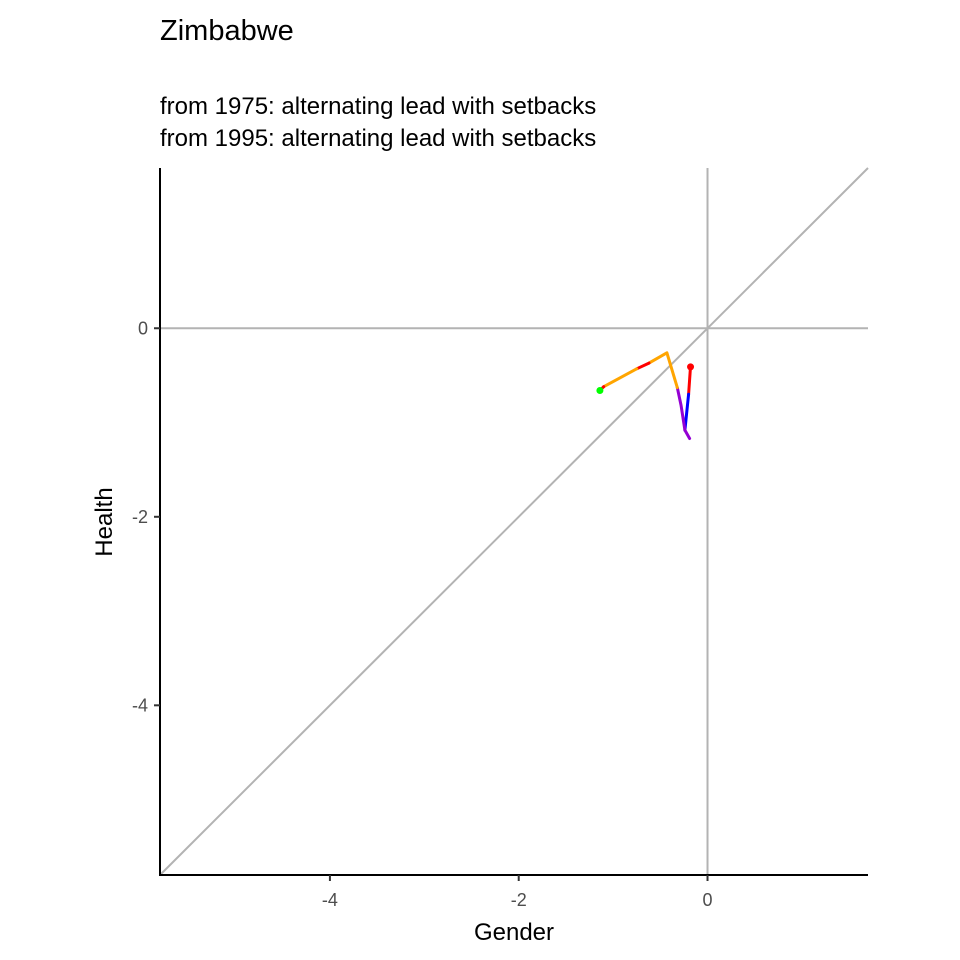  I want to click on x-tick-label: -2, so click(519, 900).